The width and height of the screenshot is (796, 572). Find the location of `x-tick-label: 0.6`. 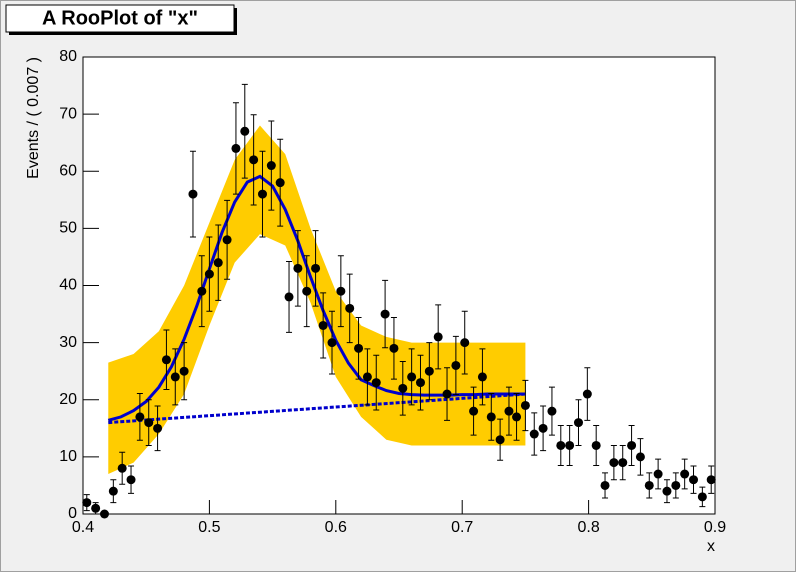

x-tick-label: 0.6 is located at coordinates (336, 527).